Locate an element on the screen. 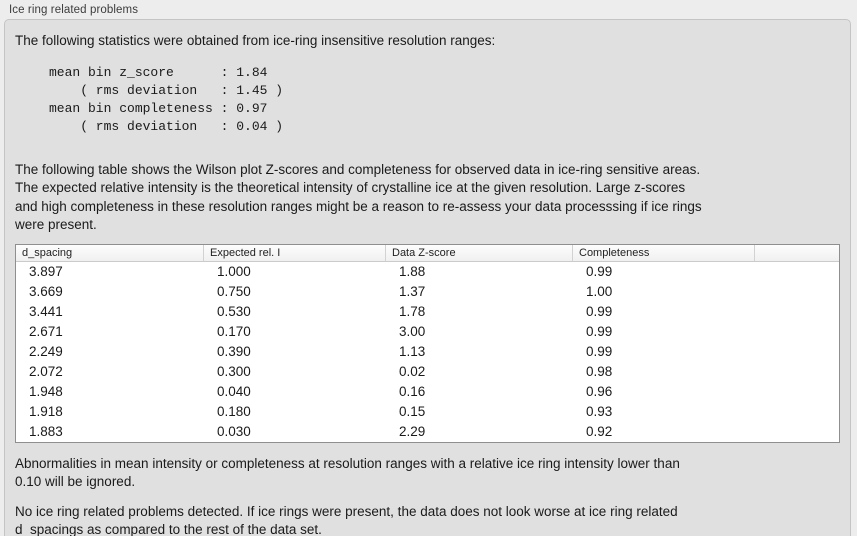 This screenshot has height=536, width=857. table-cell: 1.000 is located at coordinates (234, 271).